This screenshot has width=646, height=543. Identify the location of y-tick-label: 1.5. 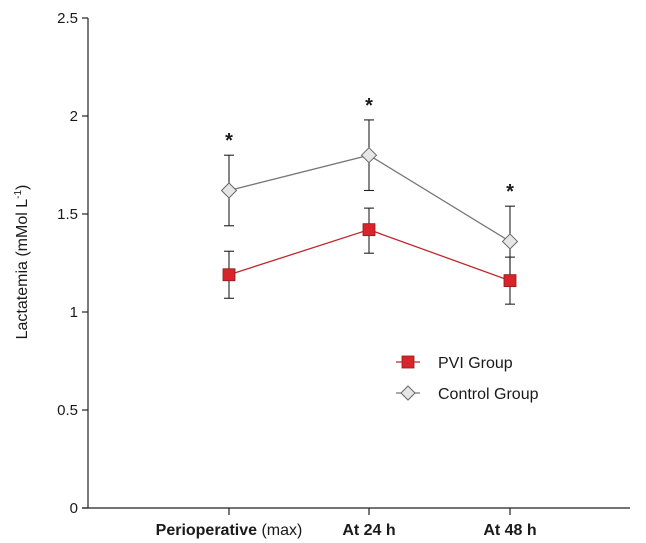
(67, 214).